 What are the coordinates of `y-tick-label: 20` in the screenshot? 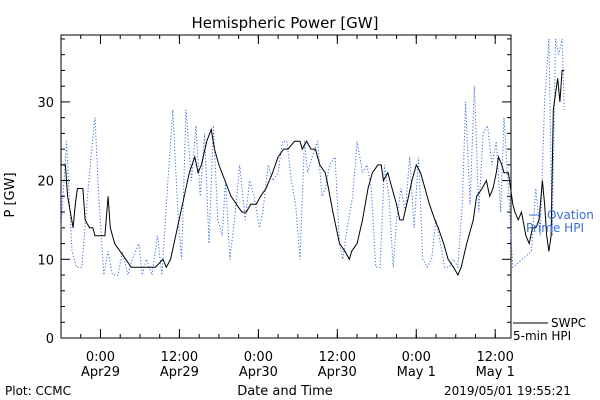 It's located at (45, 182).